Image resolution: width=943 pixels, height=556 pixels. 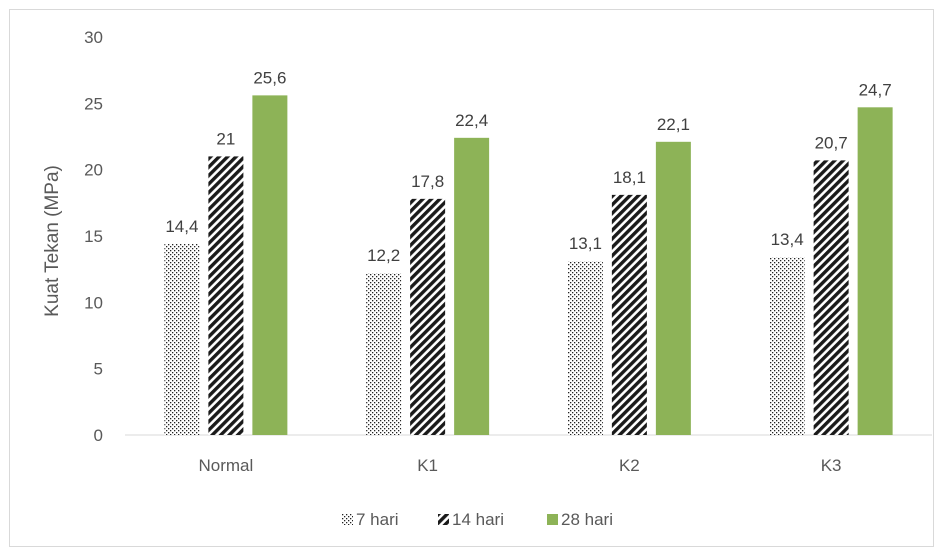 I want to click on bar-14-hari-k3, so click(x=831, y=297).